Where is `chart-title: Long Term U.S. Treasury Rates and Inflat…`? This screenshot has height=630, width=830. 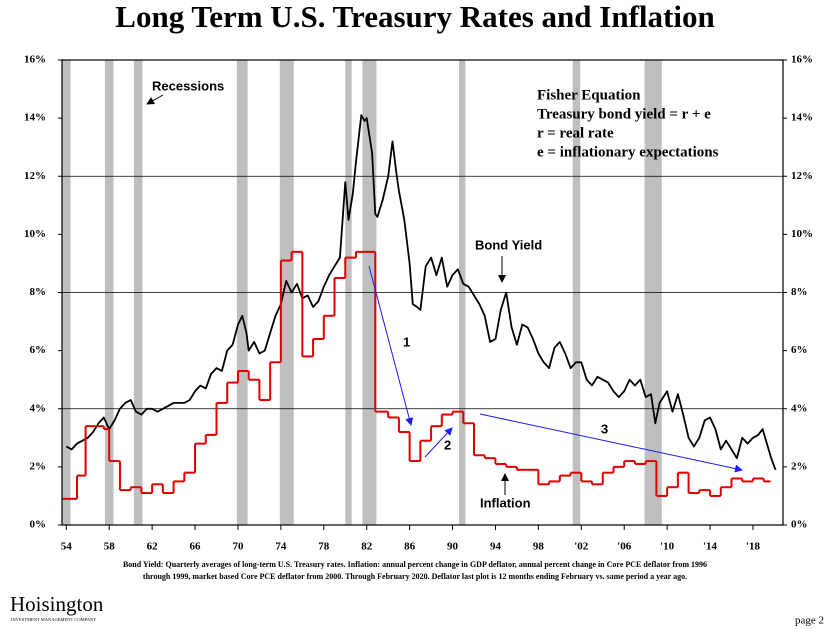 chart-title: Long Term U.S. Treasury Rates and Inflat… is located at coordinates (414, 17).